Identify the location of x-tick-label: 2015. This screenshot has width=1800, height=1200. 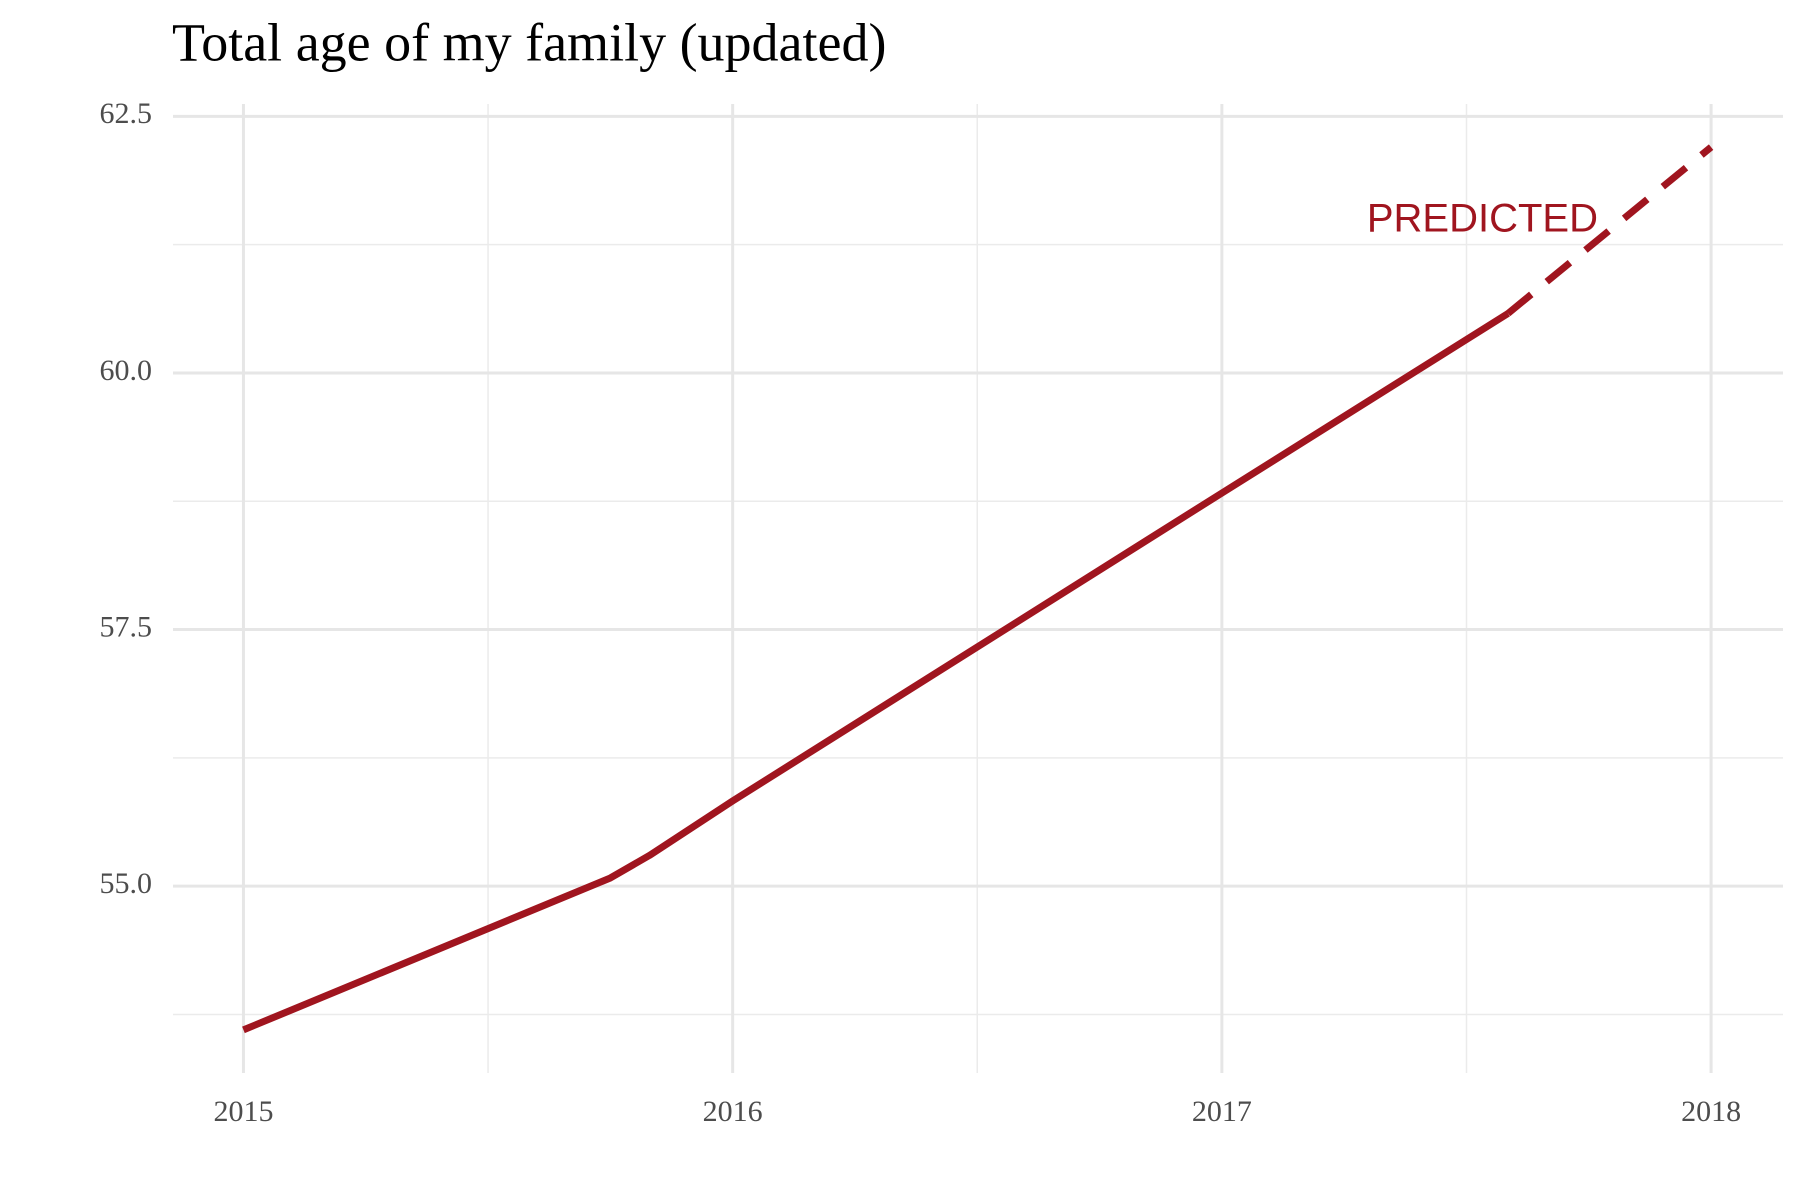
(243, 1111).